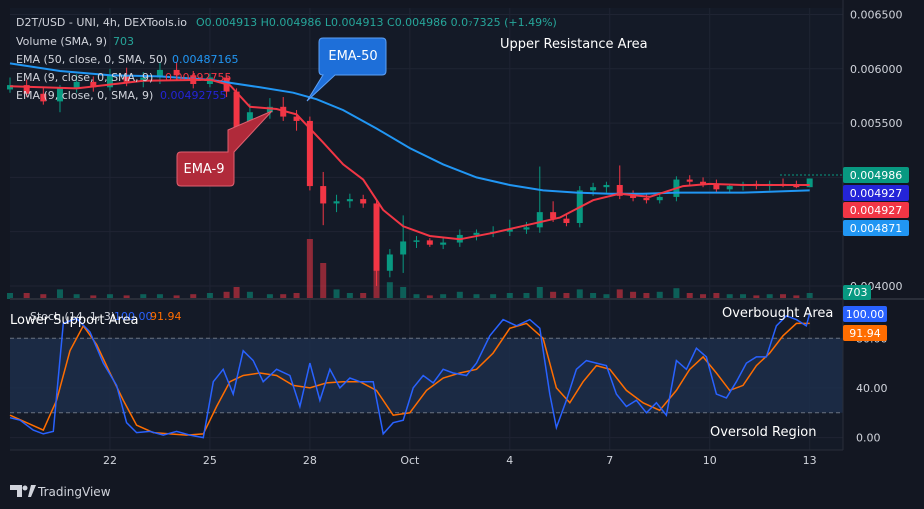  What do you see at coordinates (710, 460) in the screenshot?
I see `time-tick-label: 10` at bounding box center [710, 460].